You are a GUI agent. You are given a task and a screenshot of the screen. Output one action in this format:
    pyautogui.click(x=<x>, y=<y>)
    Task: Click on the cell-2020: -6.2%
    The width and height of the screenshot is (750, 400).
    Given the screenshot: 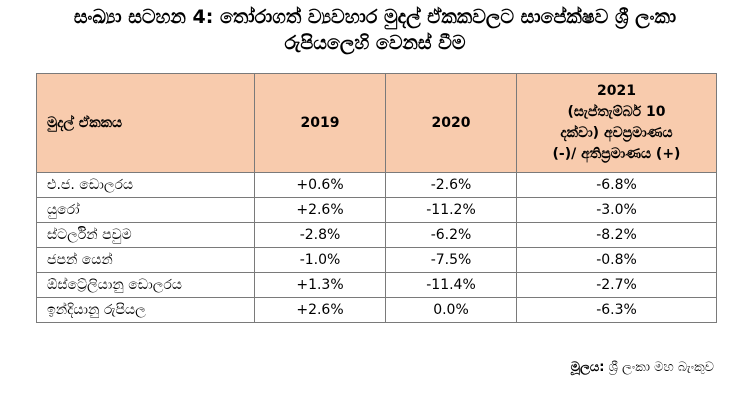 What is the action you would take?
    pyautogui.click(x=451, y=235)
    